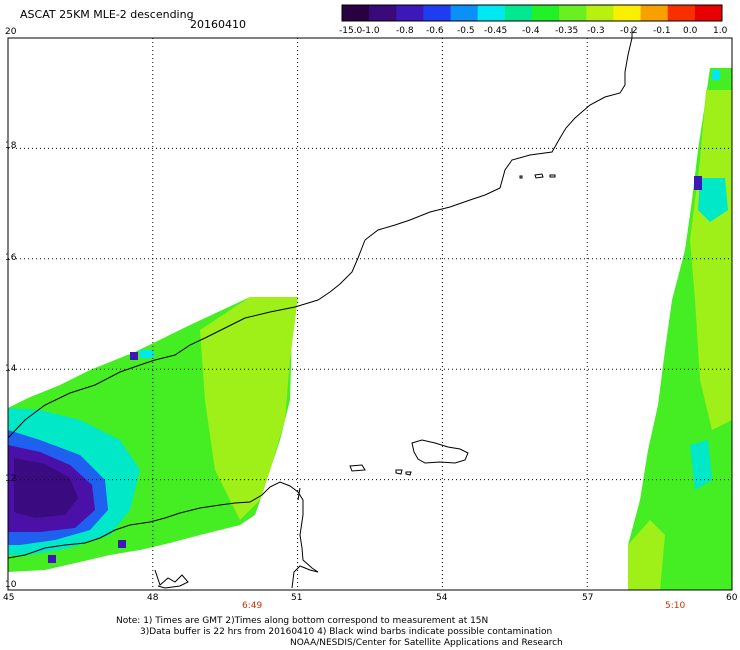 The height and width of the screenshot is (650, 740). Describe the element at coordinates (711, 260) in the screenshot. I see `swath-east-lime` at that location.